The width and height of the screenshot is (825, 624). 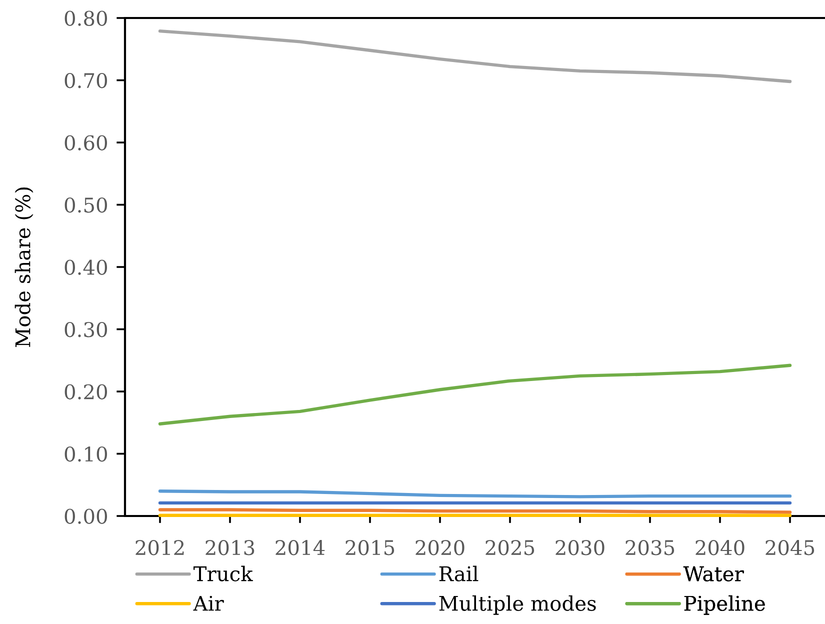 What do you see at coordinates (85, 142) in the screenshot?
I see `y-tick-label: 0.60` at bounding box center [85, 142].